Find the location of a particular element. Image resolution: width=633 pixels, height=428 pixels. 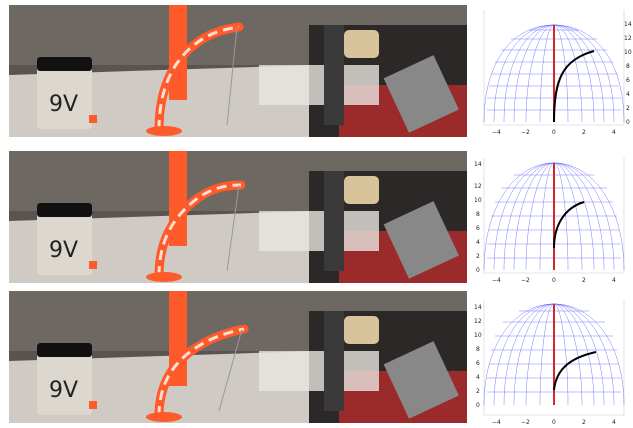

dome-plot-svg-2: 0 2 4 6 8 10 12 14 −4 −2 0 2 4 is located at coordinates (549, 221).